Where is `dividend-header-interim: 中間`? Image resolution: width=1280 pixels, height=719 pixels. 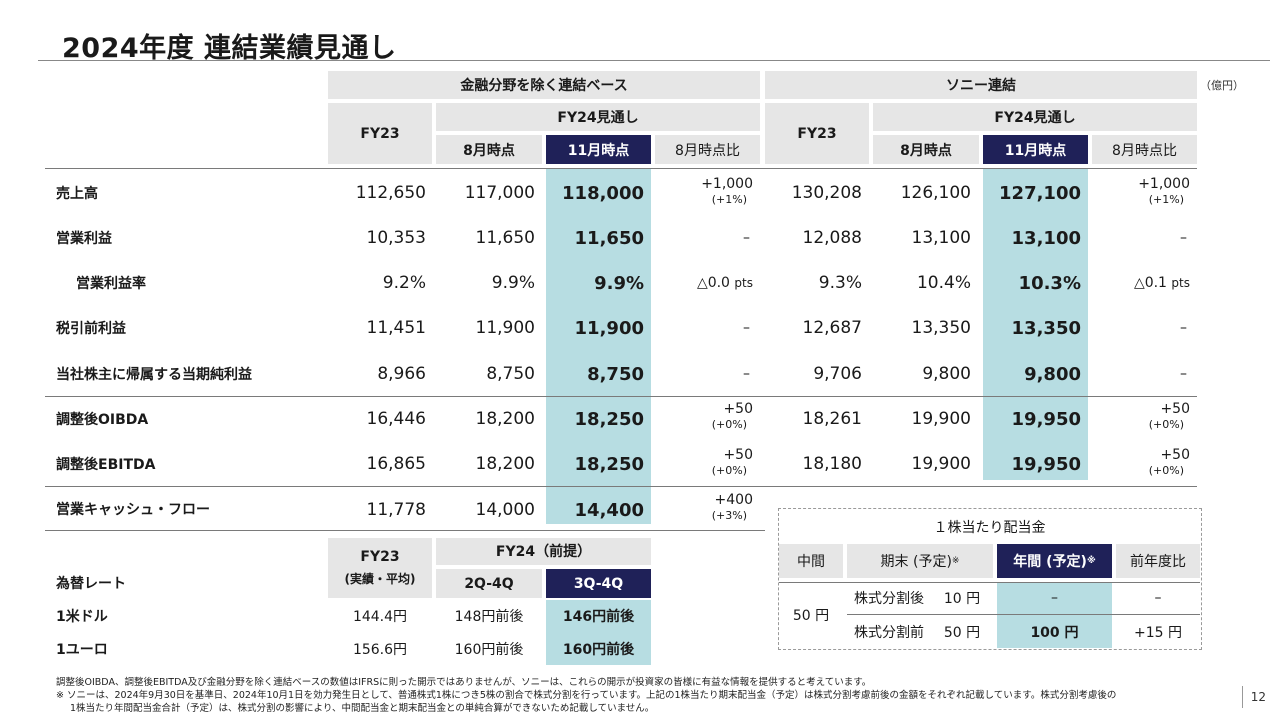
dividend-header-interim: 中間 is located at coordinates (811, 561).